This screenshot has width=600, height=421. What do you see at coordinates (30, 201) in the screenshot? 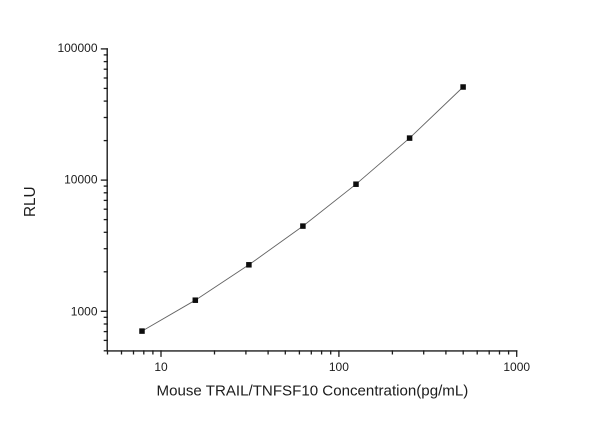
I see `svg-text: RLU` at bounding box center [30, 201].